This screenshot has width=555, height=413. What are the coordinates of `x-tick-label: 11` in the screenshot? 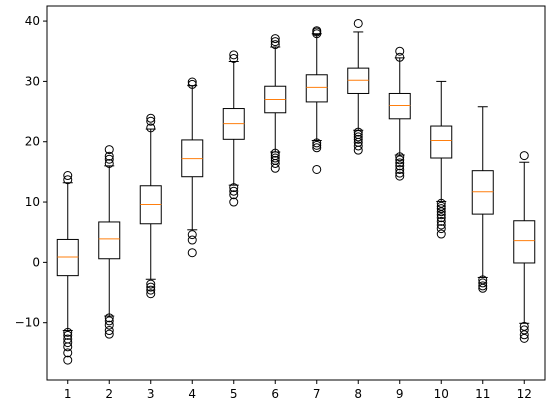 It's located at (482, 394).